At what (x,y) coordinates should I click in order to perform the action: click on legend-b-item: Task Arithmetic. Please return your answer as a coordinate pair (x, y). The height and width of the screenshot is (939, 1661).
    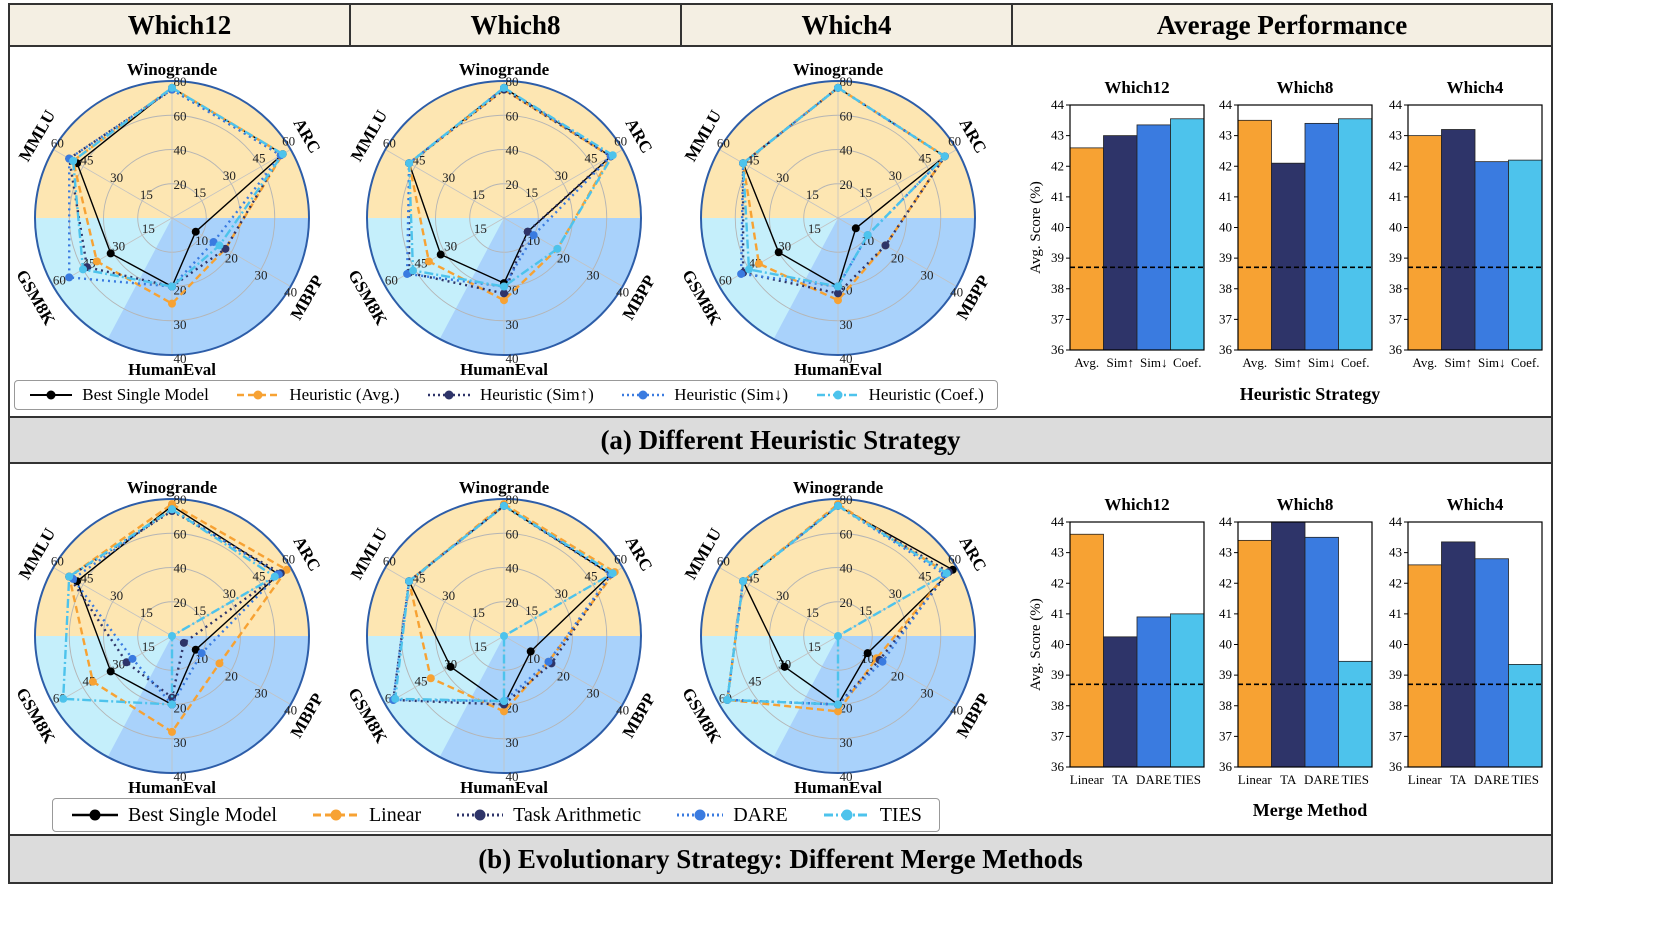
    Looking at the image, I should click on (548, 815).